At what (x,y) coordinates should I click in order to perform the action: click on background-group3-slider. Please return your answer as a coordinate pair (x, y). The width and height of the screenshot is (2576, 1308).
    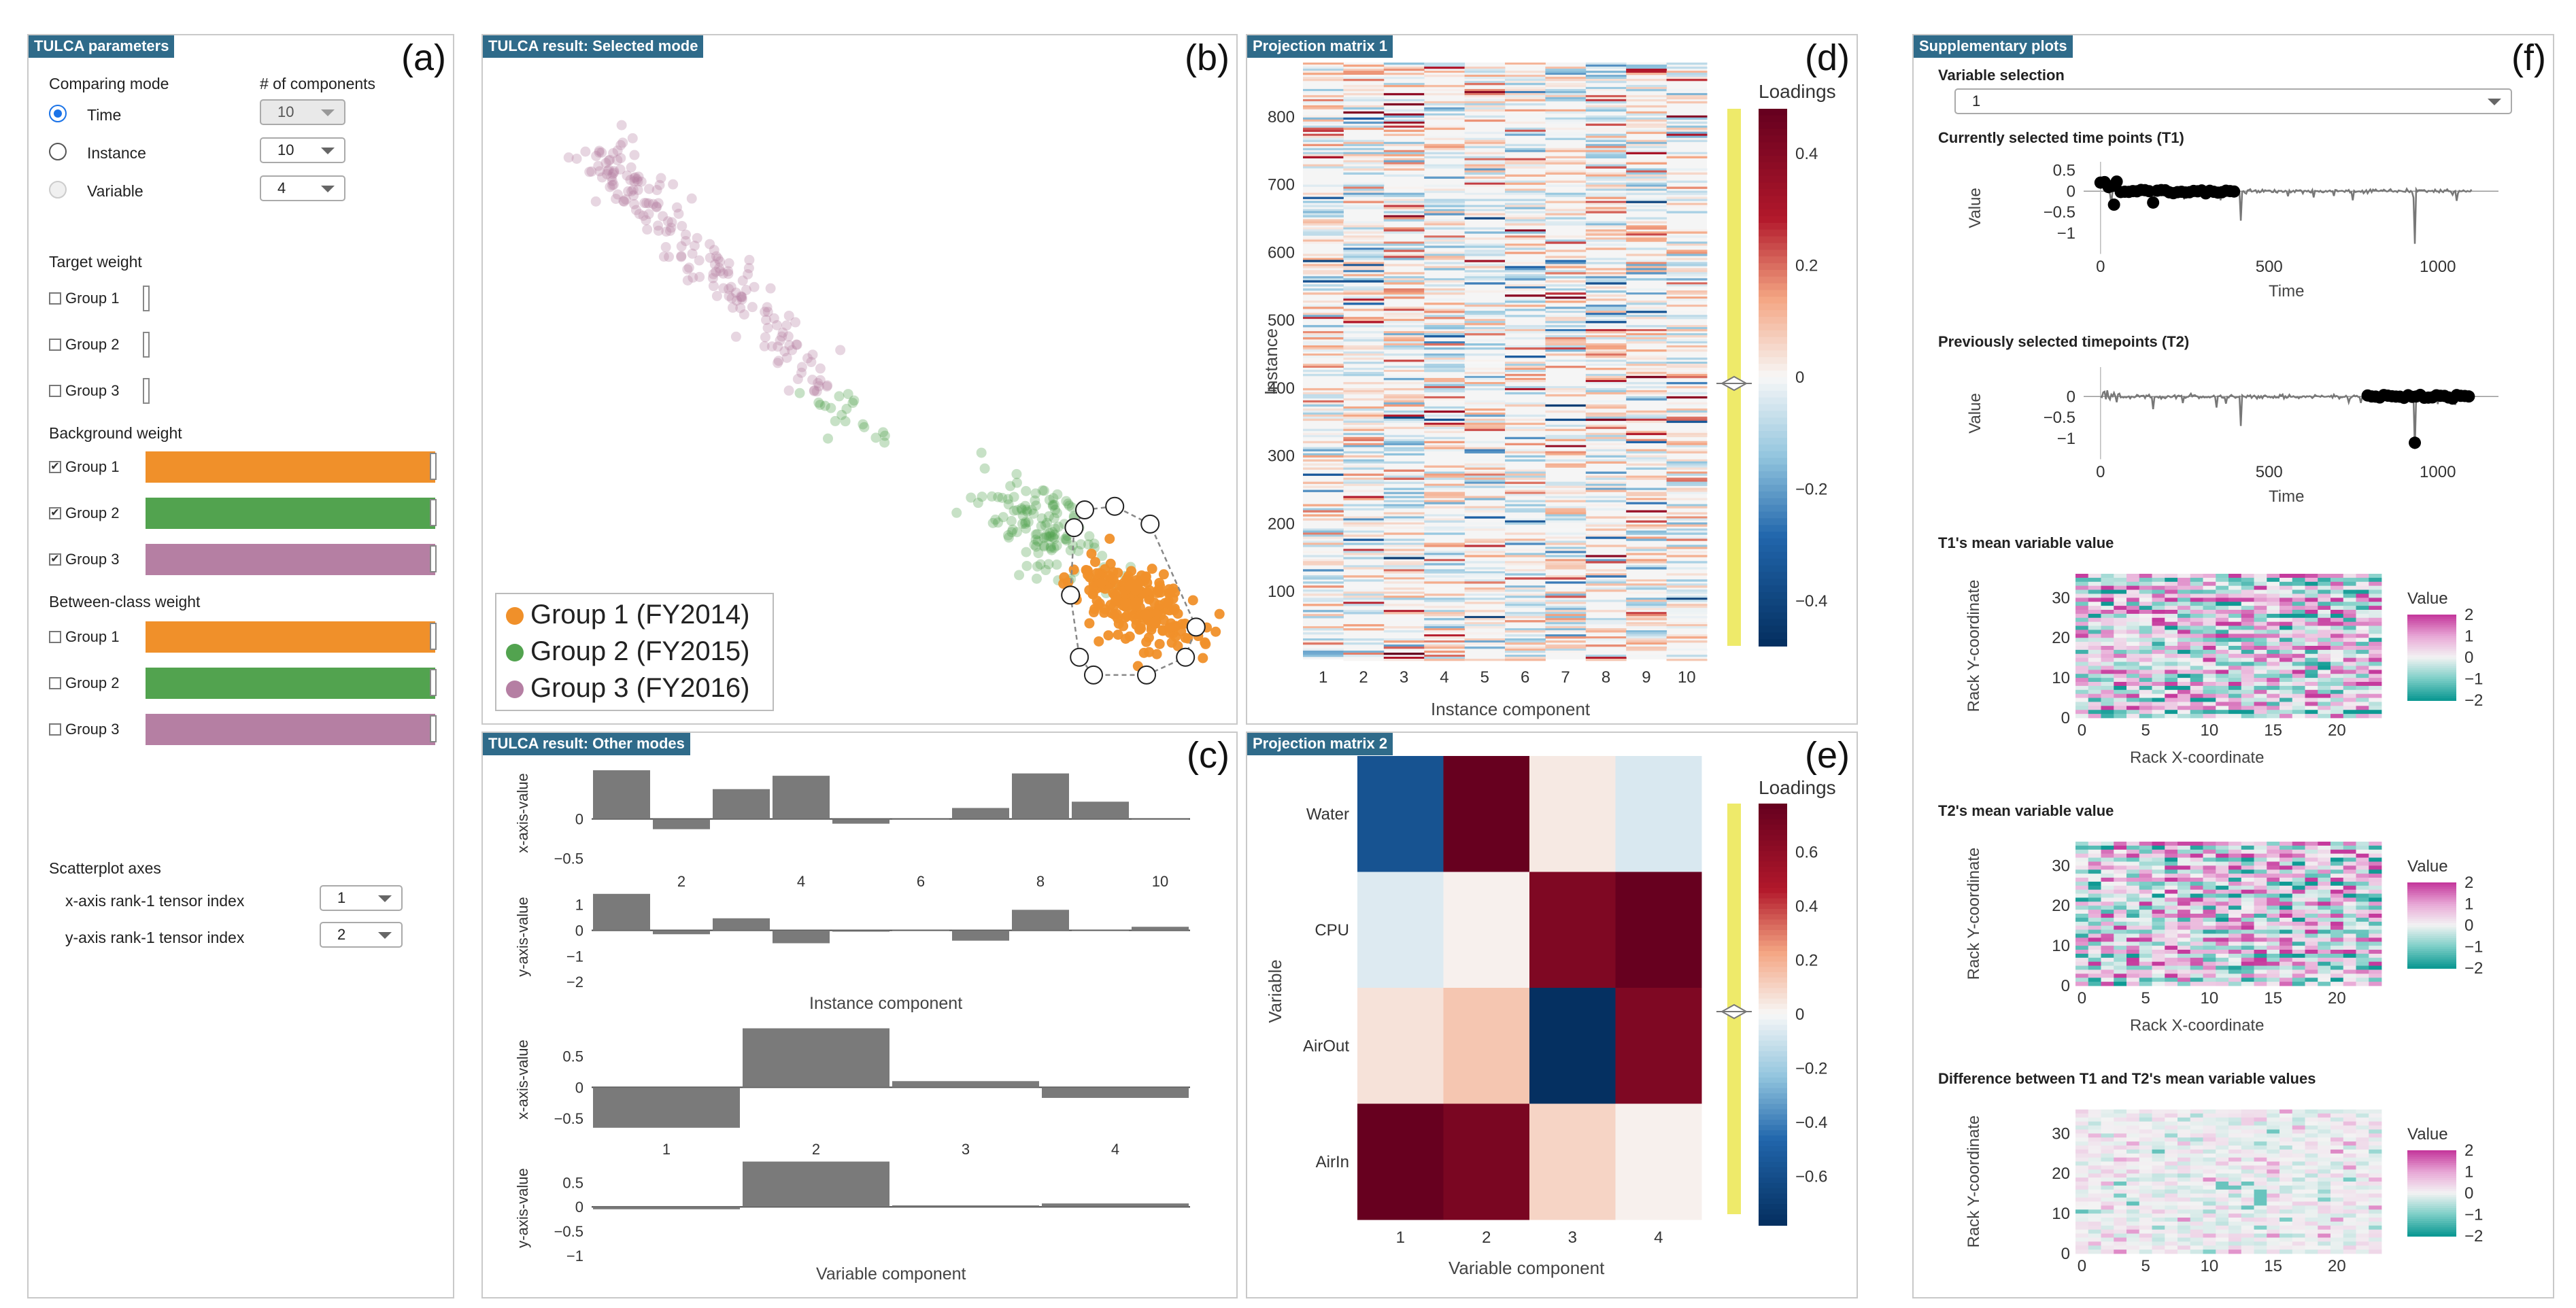
    Looking at the image, I should click on (291, 559).